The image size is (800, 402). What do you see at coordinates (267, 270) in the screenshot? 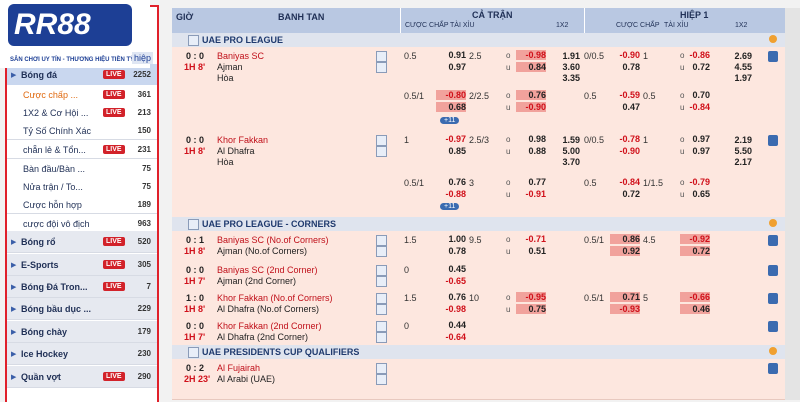
I see `team: Baniyas SC (2nd Corner)` at bounding box center [267, 270].